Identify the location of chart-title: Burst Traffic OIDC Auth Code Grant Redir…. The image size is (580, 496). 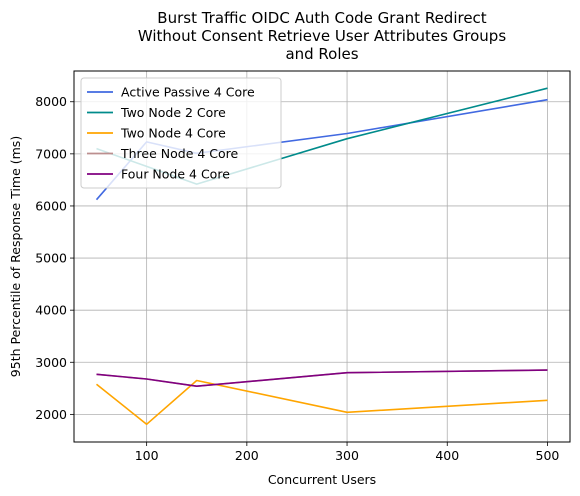
(322, 36).